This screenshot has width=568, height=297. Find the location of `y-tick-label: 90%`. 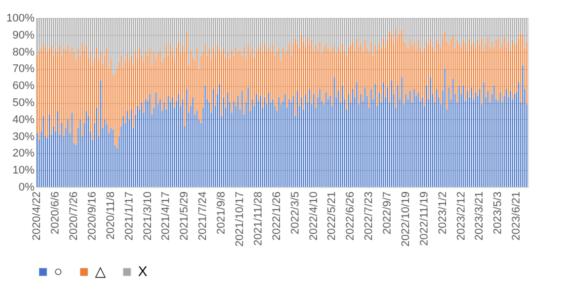

y-tick-label: 90% is located at coordinates (23, 35).